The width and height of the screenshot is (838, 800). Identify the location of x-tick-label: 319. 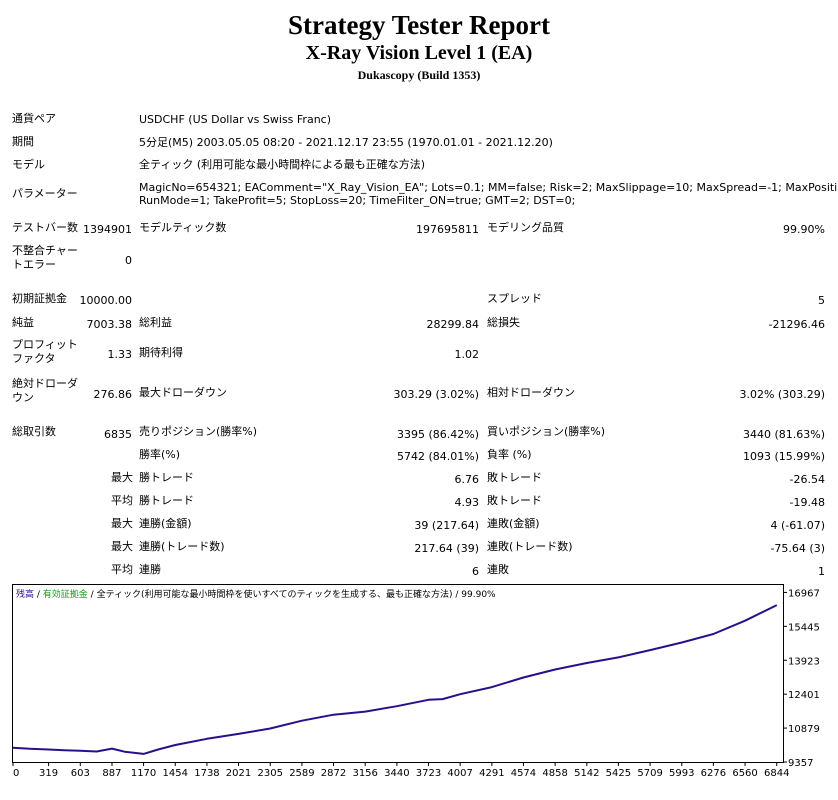
(48, 773).